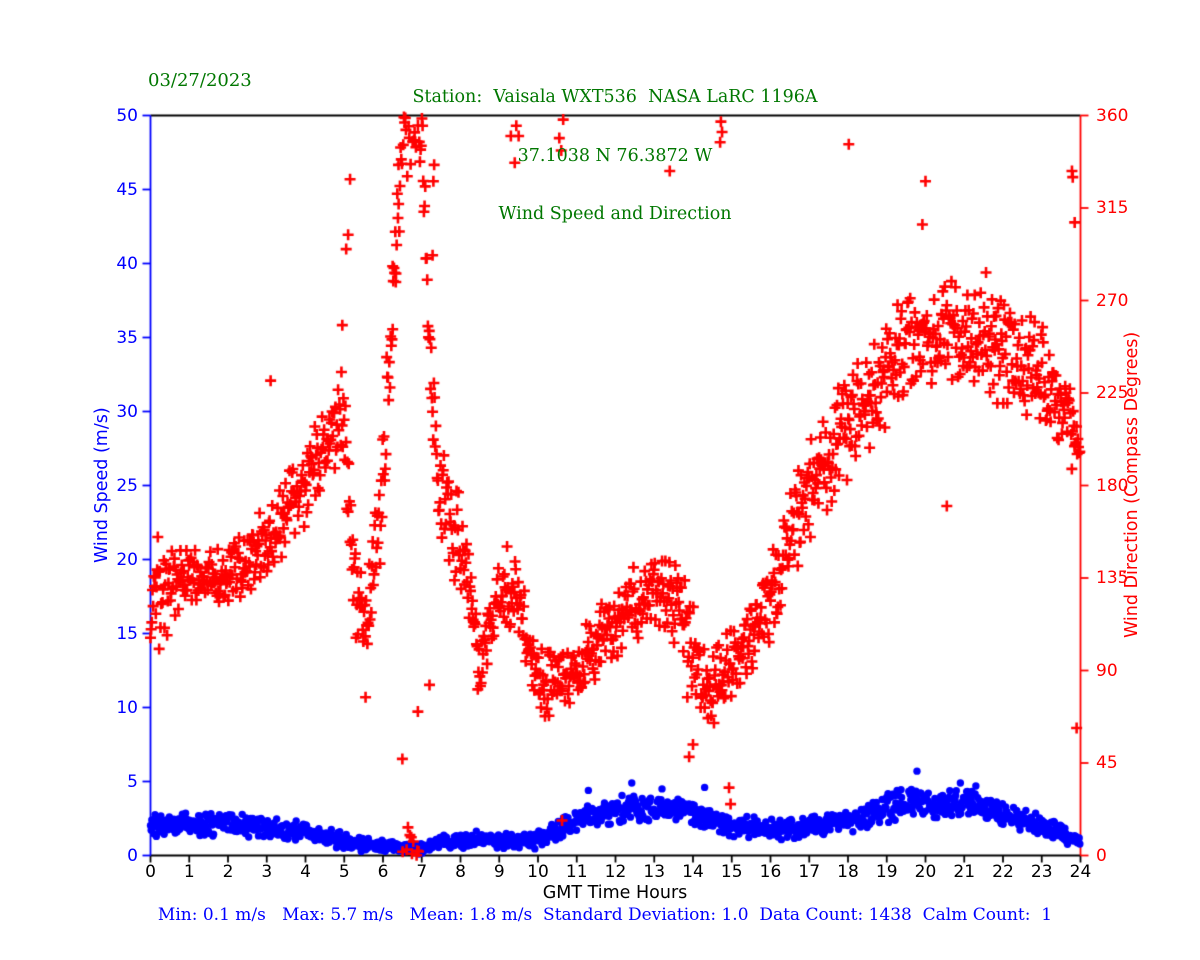 This screenshot has height=960, width=1200. Describe the element at coordinates (499, 872) in the screenshot. I see `x-tick-label: 9` at that location.